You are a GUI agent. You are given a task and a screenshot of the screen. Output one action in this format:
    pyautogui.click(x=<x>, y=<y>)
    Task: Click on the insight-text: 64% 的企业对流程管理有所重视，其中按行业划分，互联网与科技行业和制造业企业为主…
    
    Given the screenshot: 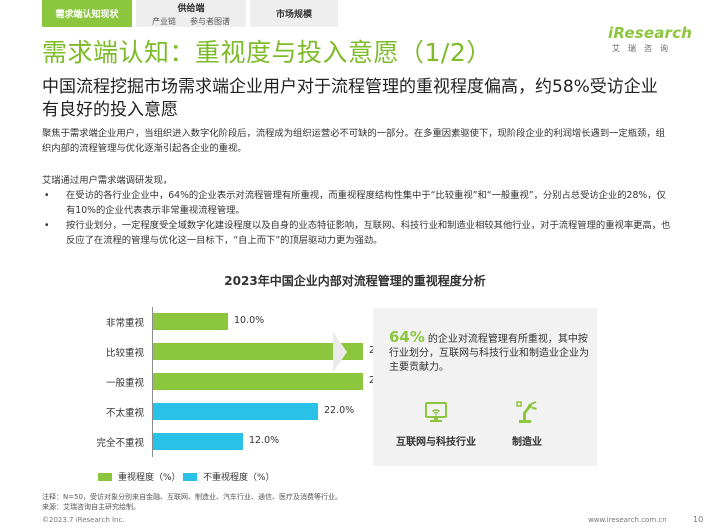 What is the action you would take?
    pyautogui.click(x=489, y=352)
    